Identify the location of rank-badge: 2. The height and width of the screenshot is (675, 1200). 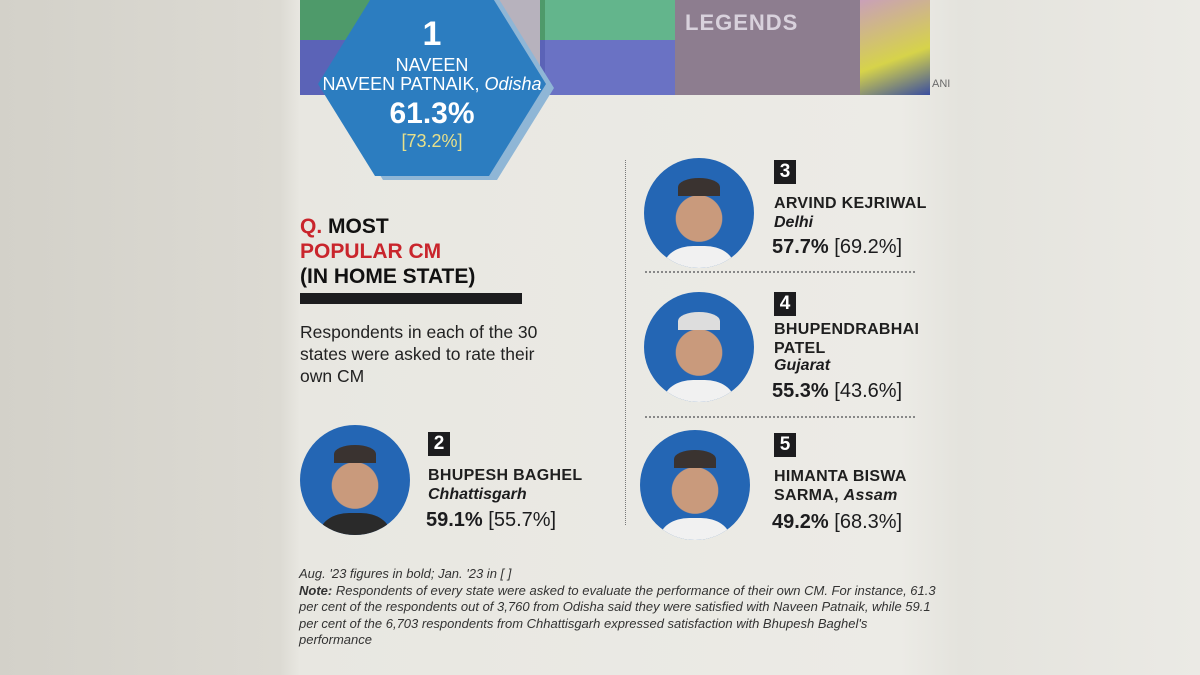
(439, 444).